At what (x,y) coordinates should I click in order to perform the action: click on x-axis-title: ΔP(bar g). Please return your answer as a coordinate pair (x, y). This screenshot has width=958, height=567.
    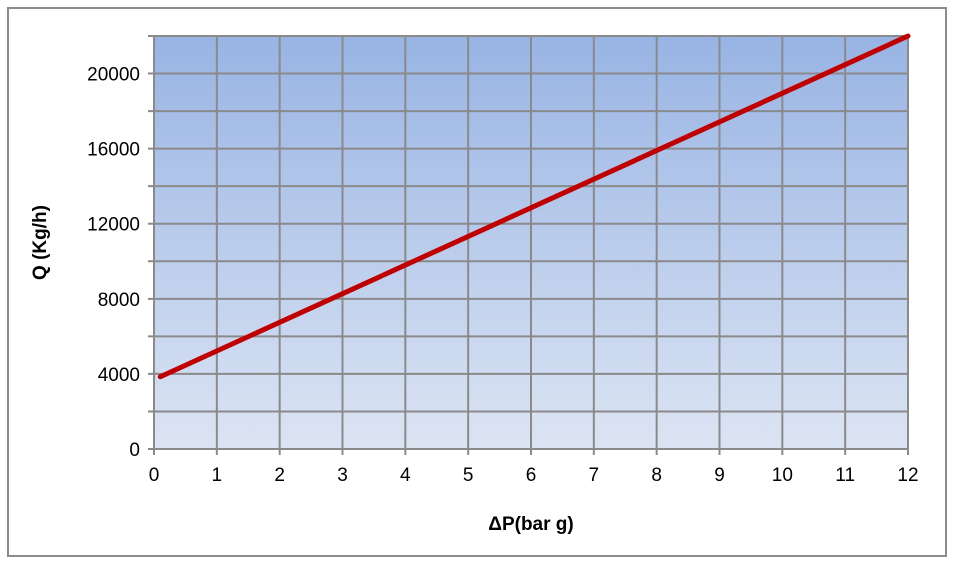
    Looking at the image, I should click on (530, 524).